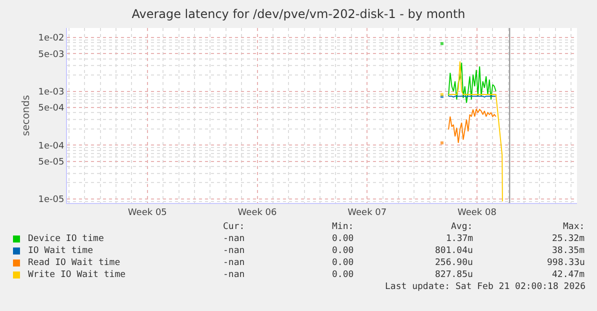  I want to click on text: Max:, so click(574, 227).